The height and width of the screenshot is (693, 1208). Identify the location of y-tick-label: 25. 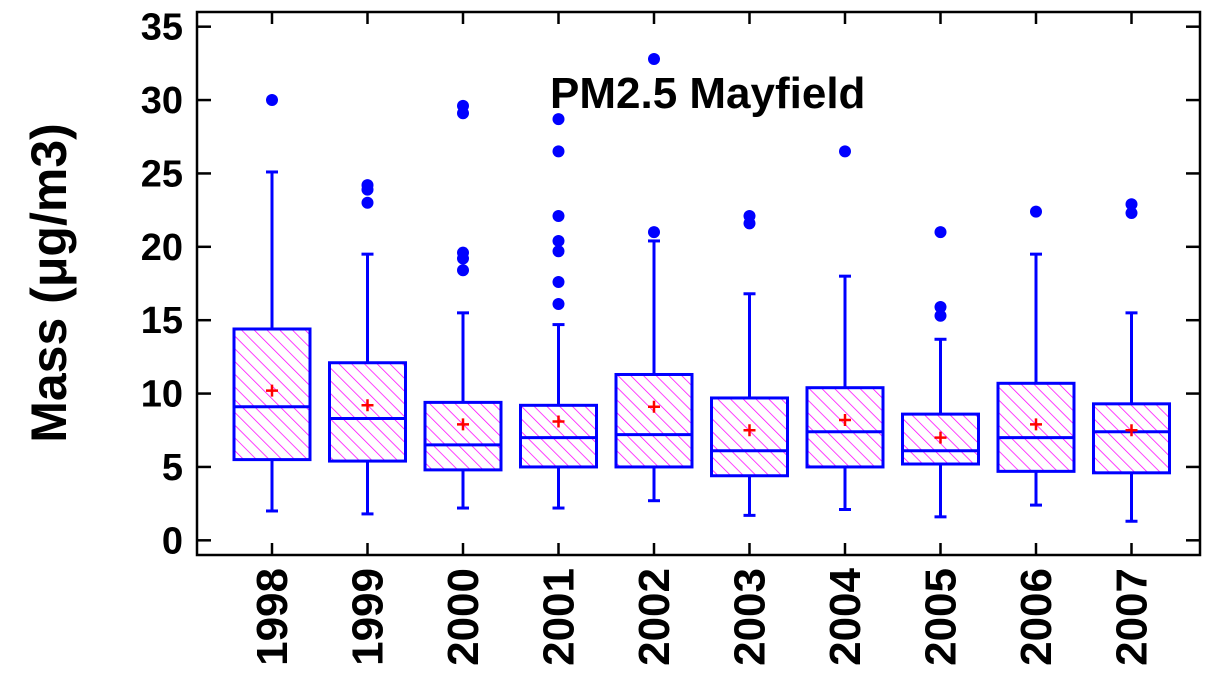
(162, 174).